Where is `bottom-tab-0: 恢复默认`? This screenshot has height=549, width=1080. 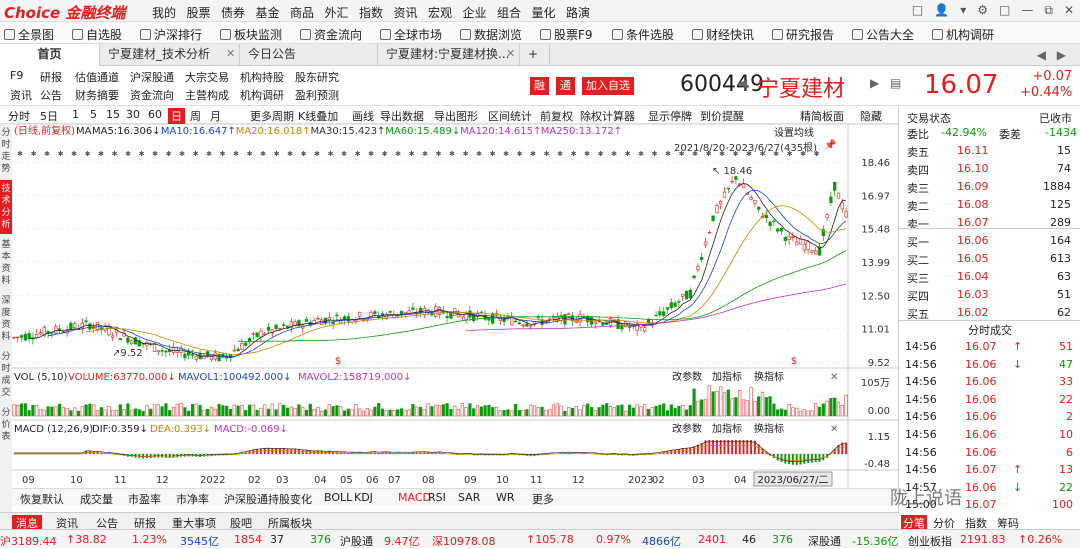
bottom-tab-0: 恢复默认 is located at coordinates (42, 499).